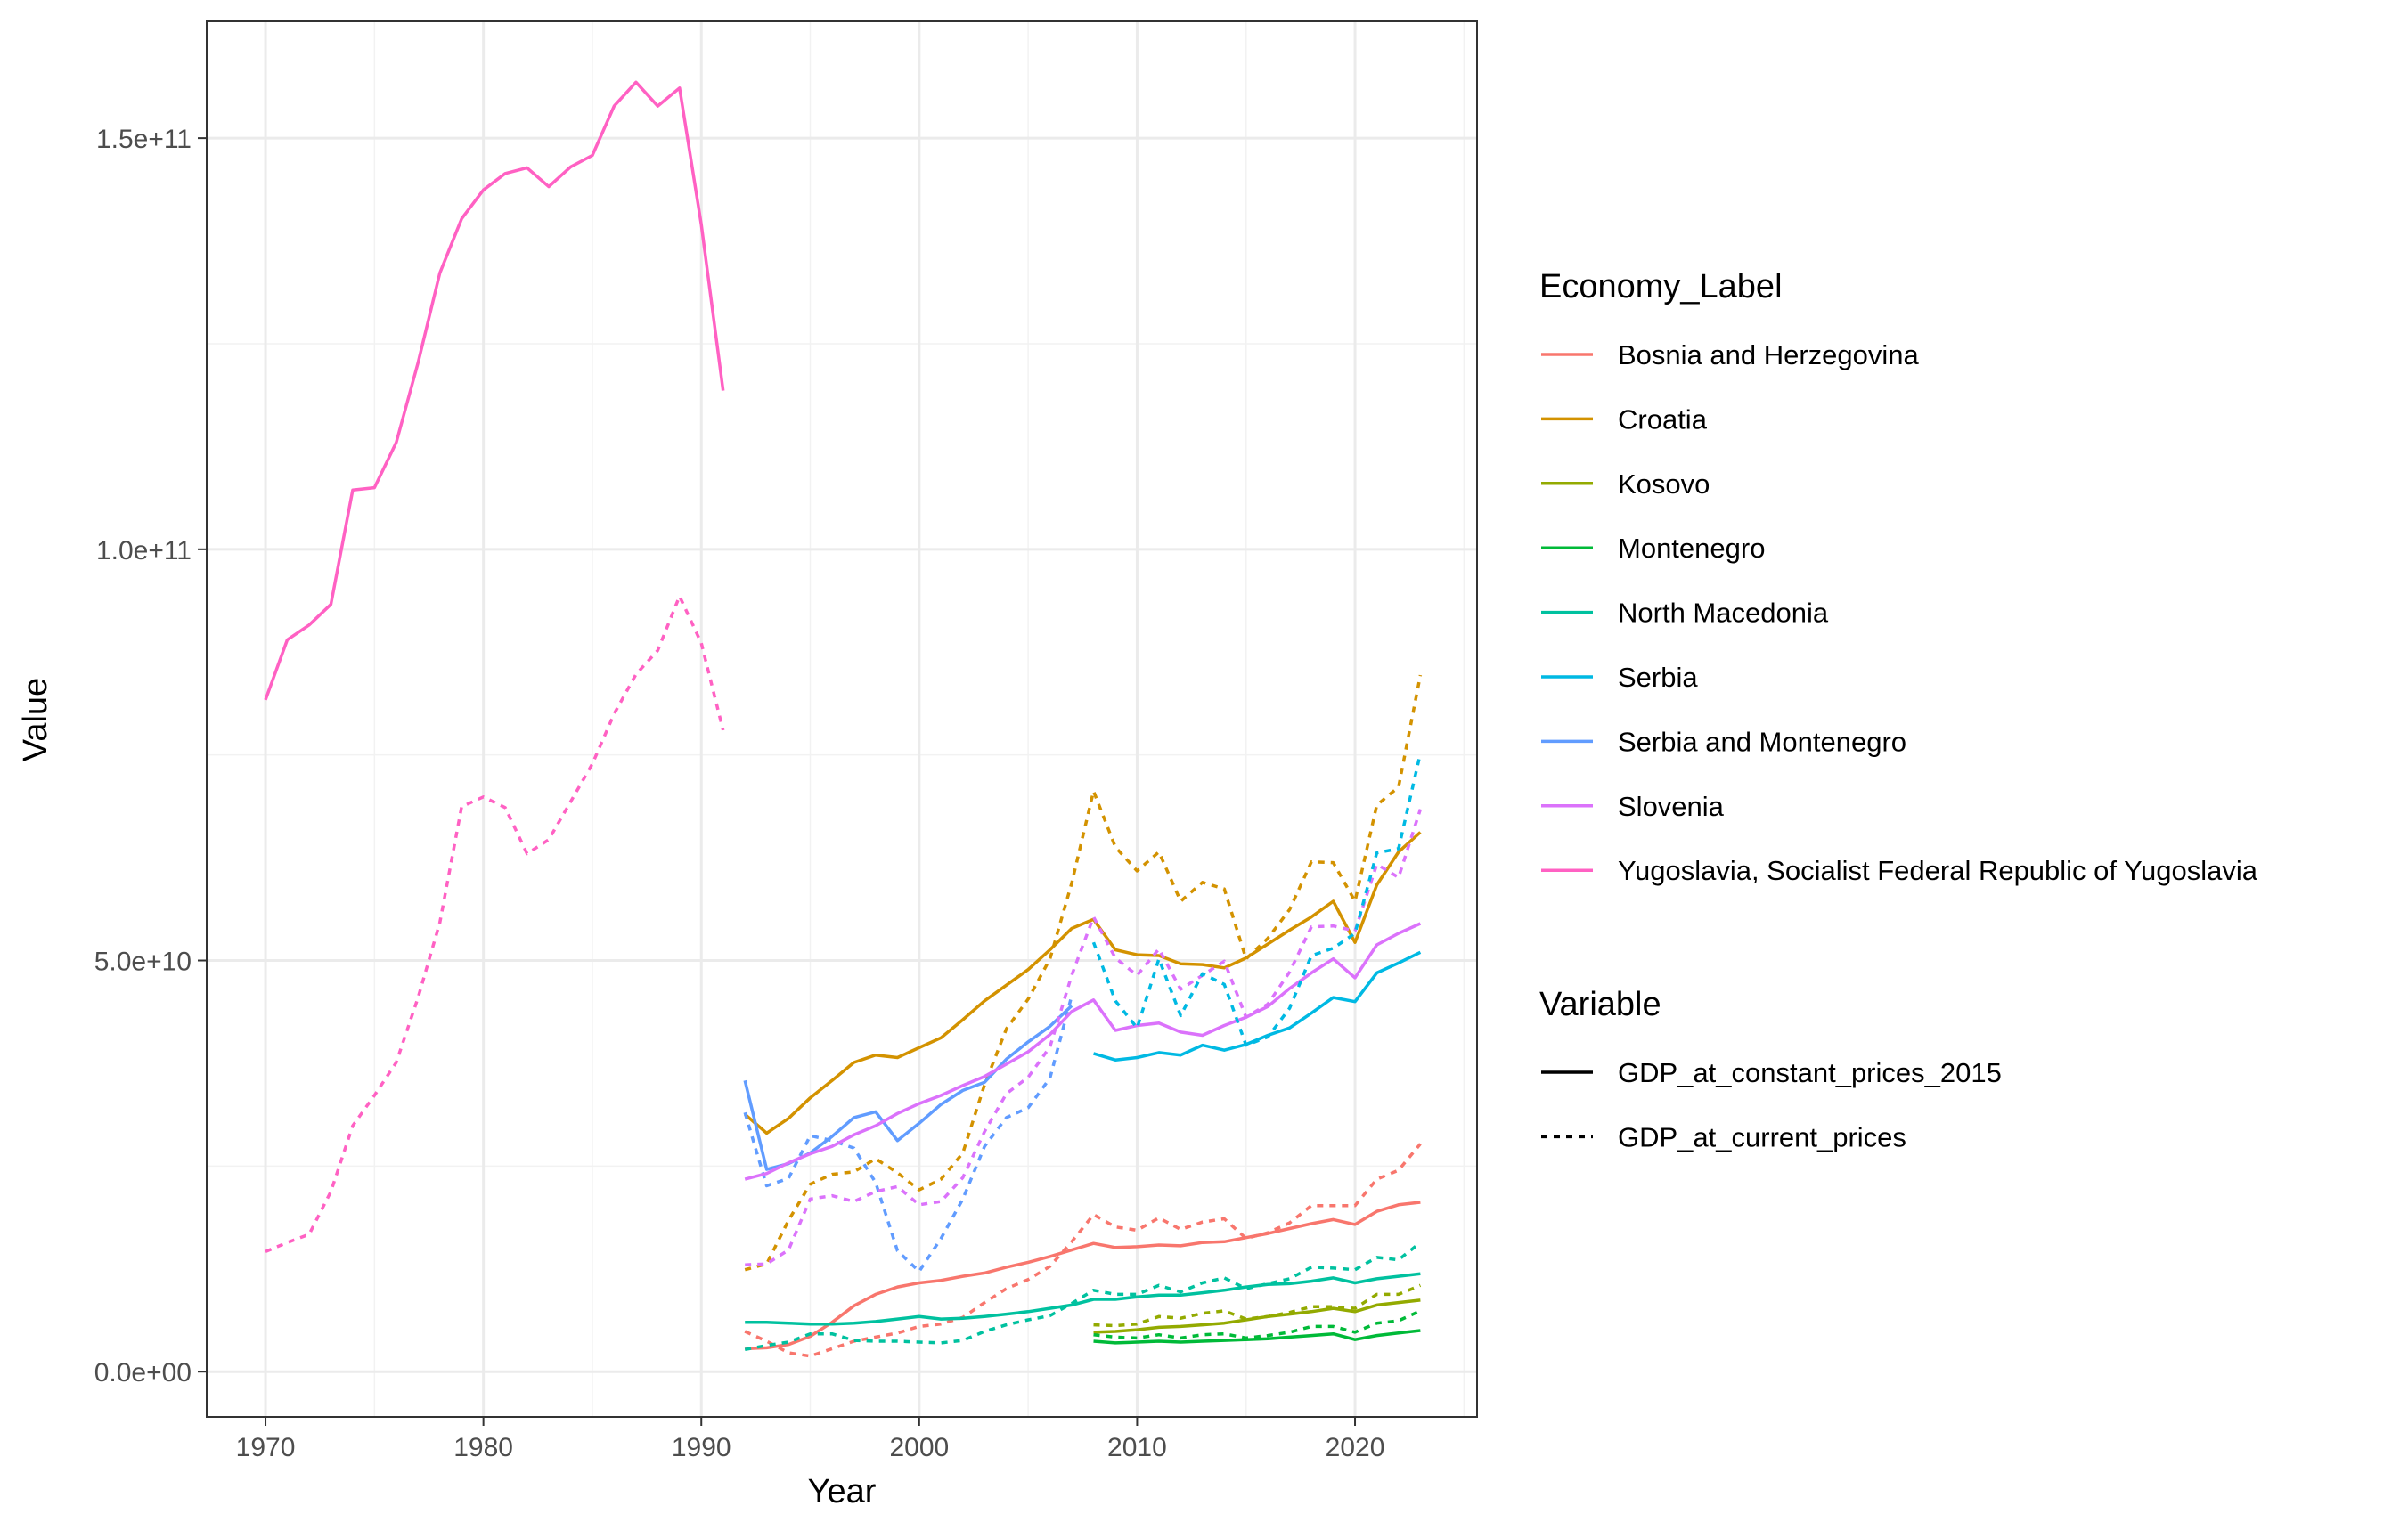 The image size is (2408, 1522). What do you see at coordinates (1762, 1136) in the screenshot?
I see `legend-label-gdp-at-current-prices: GDP_at_current_prices` at bounding box center [1762, 1136].